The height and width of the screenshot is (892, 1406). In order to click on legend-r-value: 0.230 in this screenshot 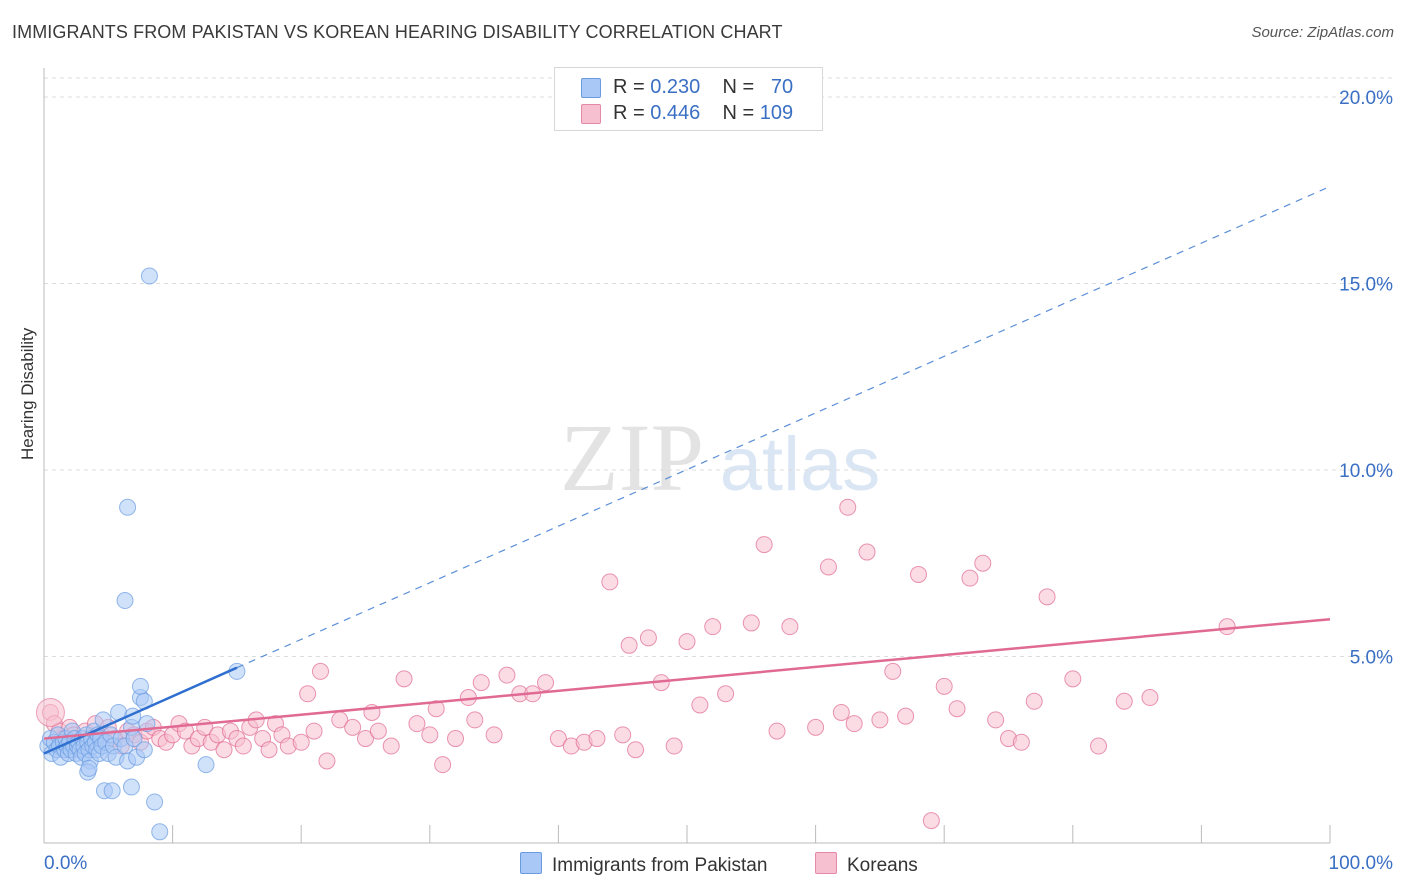, I will do `click(675, 87)`.